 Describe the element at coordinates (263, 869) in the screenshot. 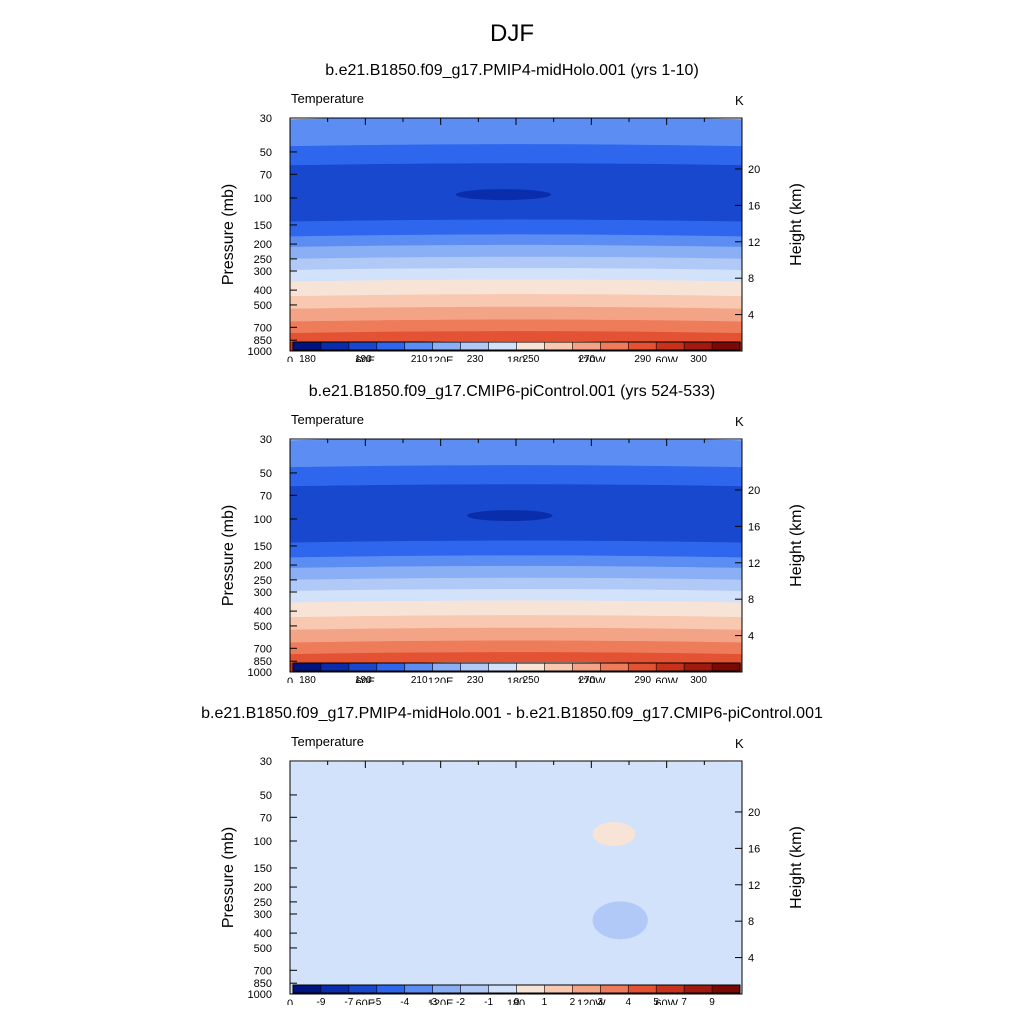

I see `y-tick-label: 150` at that location.